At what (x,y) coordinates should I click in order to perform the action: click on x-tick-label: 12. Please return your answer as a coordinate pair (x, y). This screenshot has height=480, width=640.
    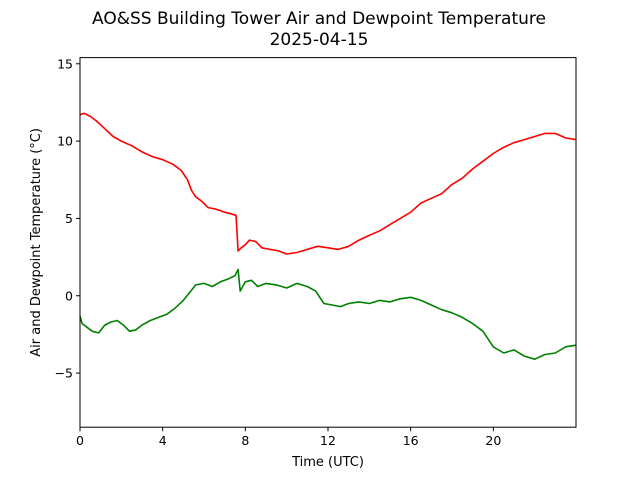
    Looking at the image, I should click on (328, 440).